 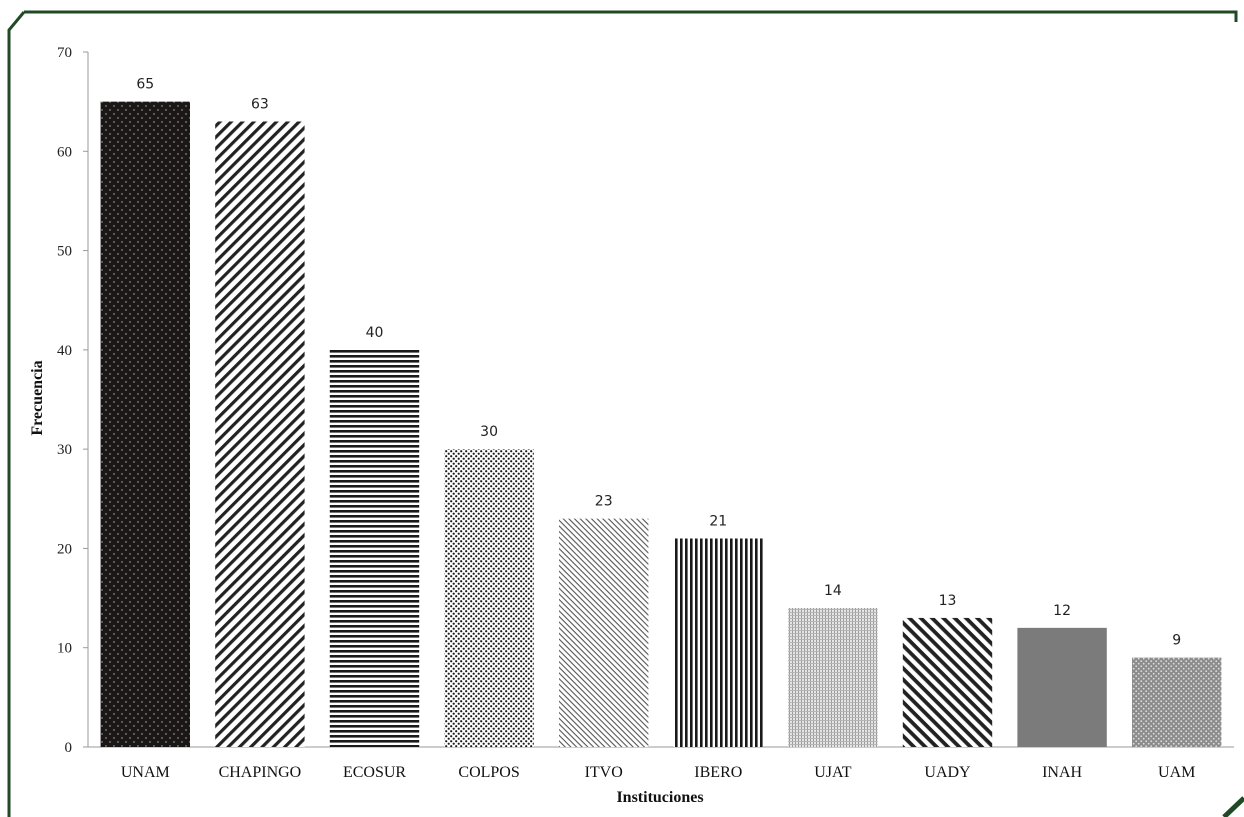 I want to click on x-tick-label-uady: UADY, so click(x=947, y=772).